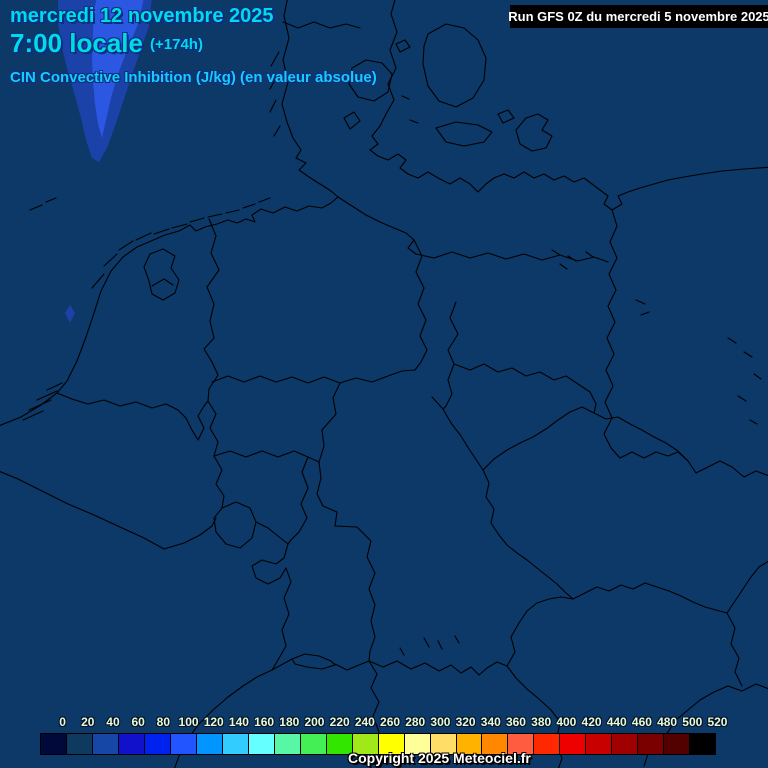 This screenshot has height=768, width=768. Describe the element at coordinates (415, 722) in the screenshot. I see `colorbar-tick-label: 280` at that location.